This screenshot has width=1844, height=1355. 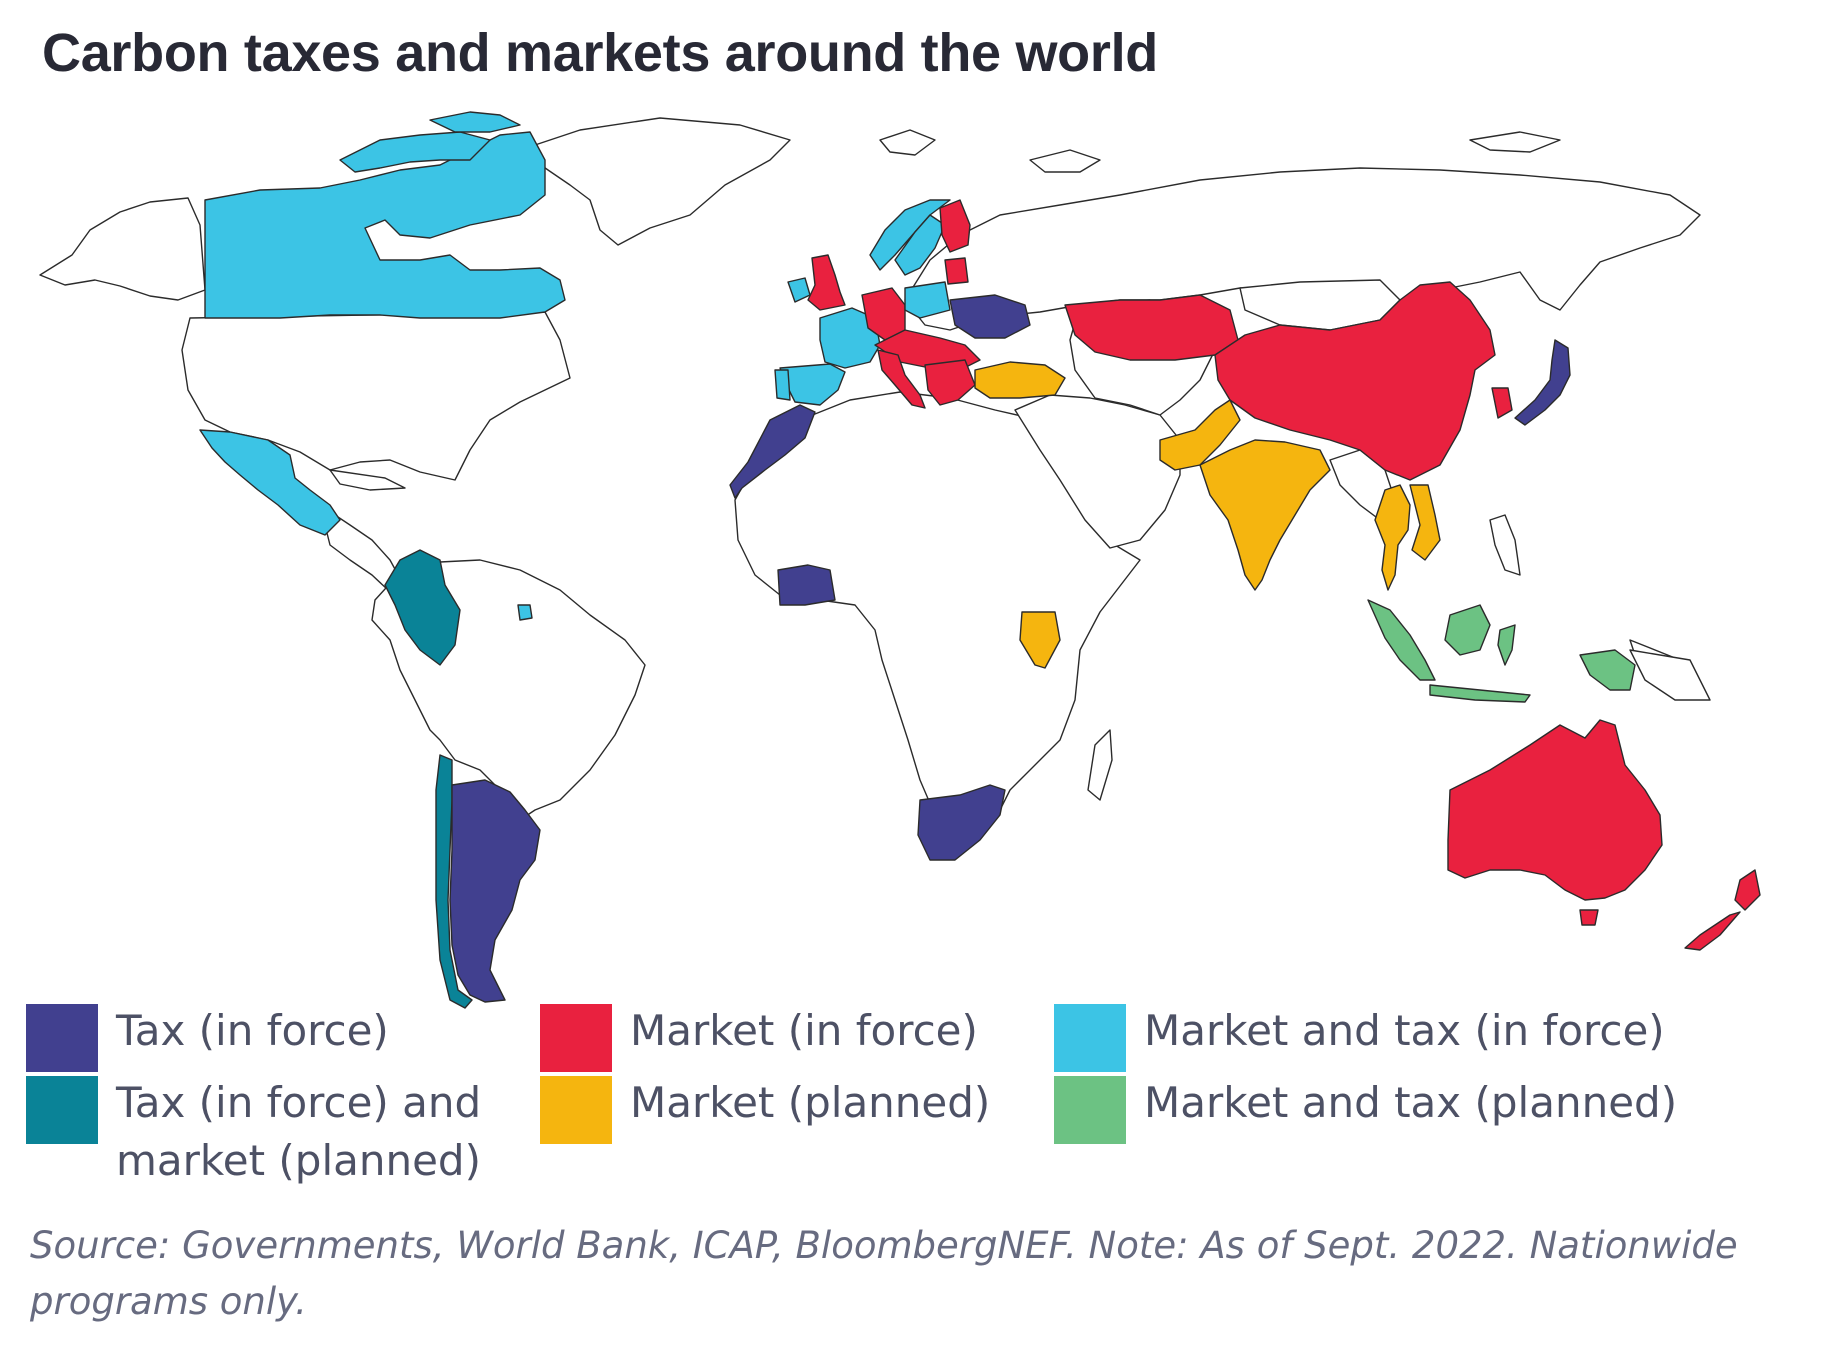 What do you see at coordinates (422, 607) in the screenshot?
I see `country-colombia` at bounding box center [422, 607].